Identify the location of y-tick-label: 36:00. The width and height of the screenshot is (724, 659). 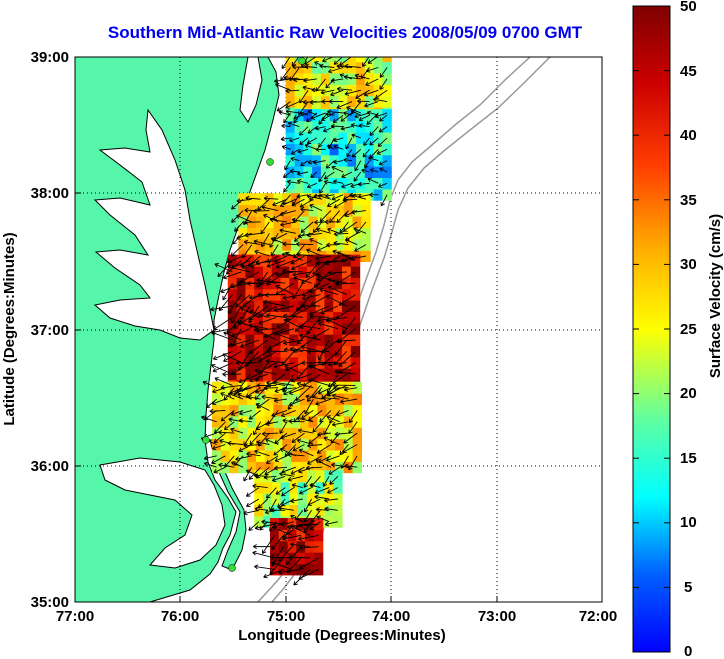
(50, 466).